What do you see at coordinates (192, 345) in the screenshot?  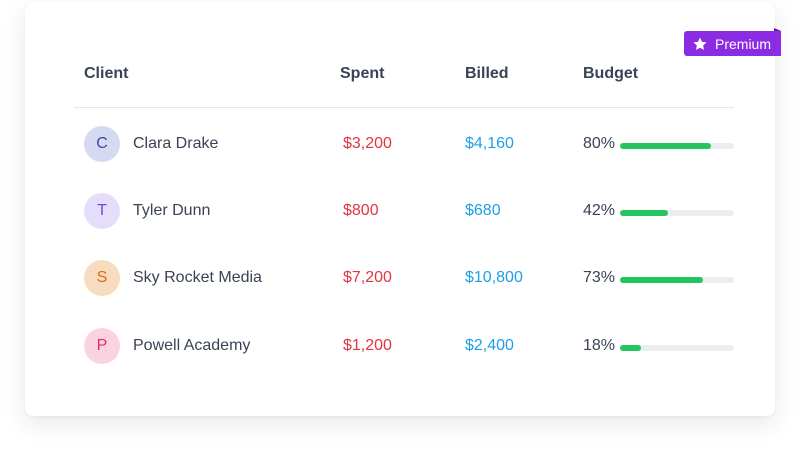 I see `client-name: Powell Academy` at bounding box center [192, 345].